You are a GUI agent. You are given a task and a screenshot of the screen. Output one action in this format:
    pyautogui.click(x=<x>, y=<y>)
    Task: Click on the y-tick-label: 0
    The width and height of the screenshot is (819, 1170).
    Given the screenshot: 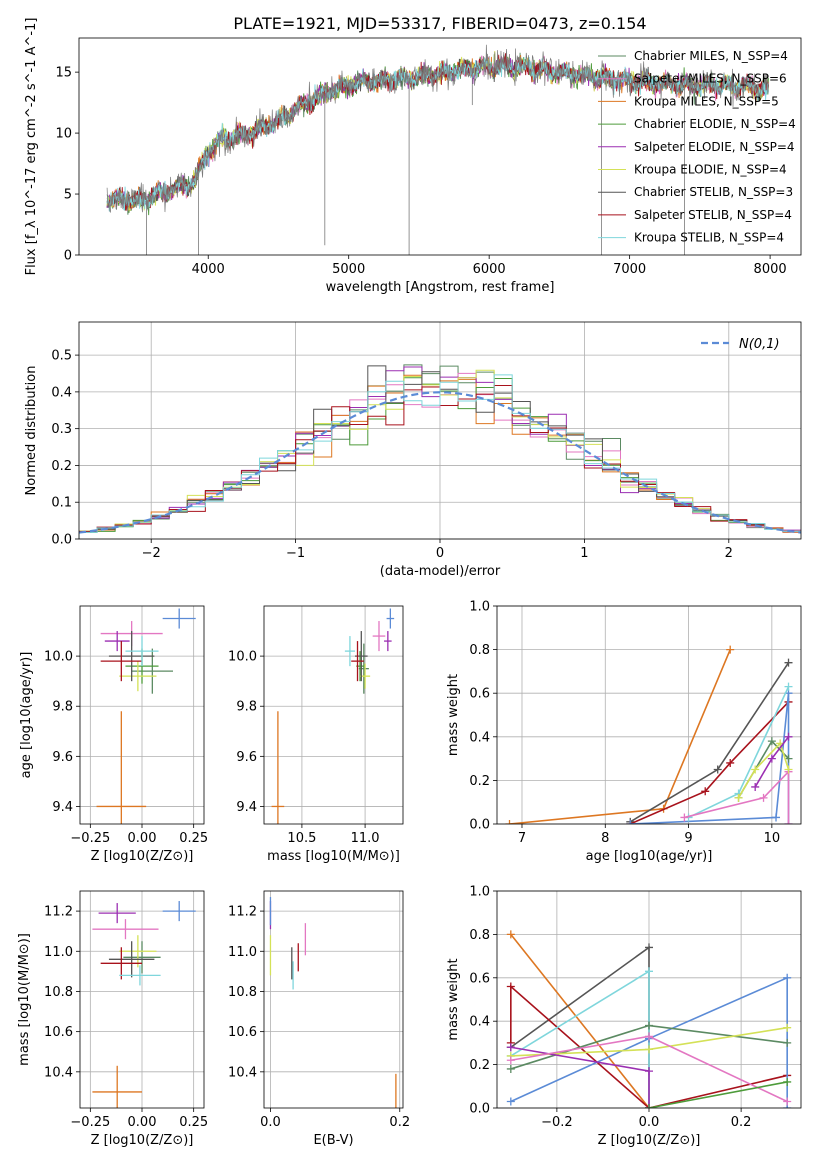 What is the action you would take?
    pyautogui.click(x=68, y=256)
    